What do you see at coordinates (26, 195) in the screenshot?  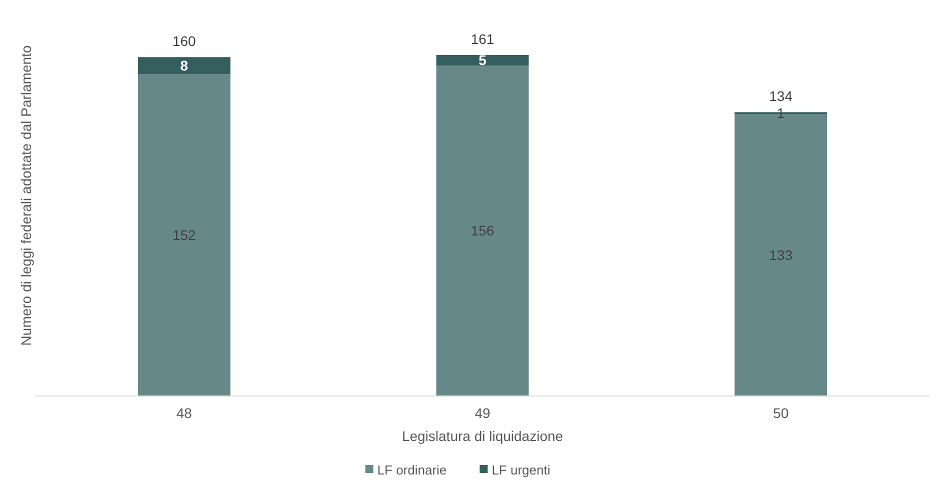 I see `y-axis-title: Numero di leggi federali adottate dal Parlamento` at bounding box center [26, 195].